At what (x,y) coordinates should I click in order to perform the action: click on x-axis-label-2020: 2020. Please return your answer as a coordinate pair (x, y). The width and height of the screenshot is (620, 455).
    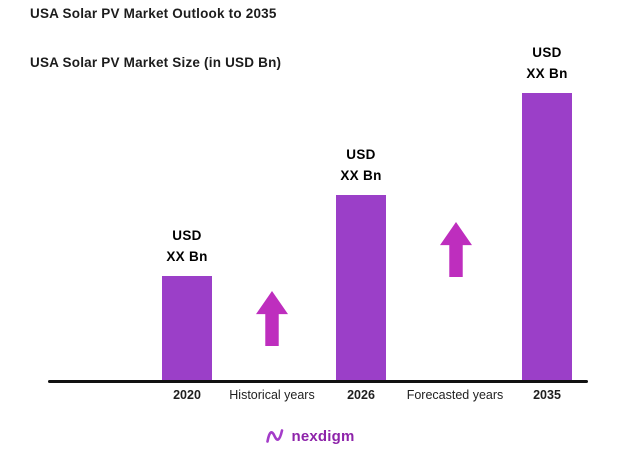
    Looking at the image, I should click on (187, 395).